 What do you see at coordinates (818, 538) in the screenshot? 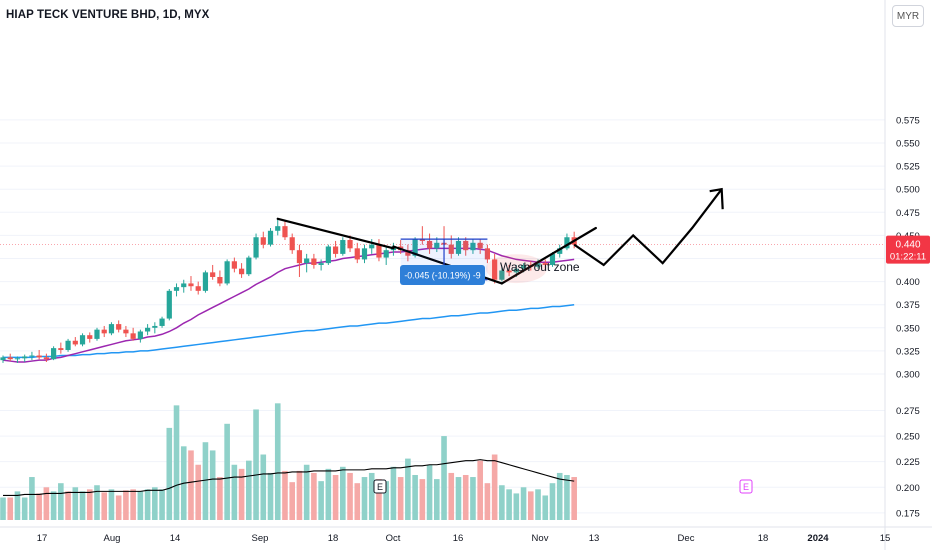
I see `x-tick-label: 2024` at bounding box center [818, 538].